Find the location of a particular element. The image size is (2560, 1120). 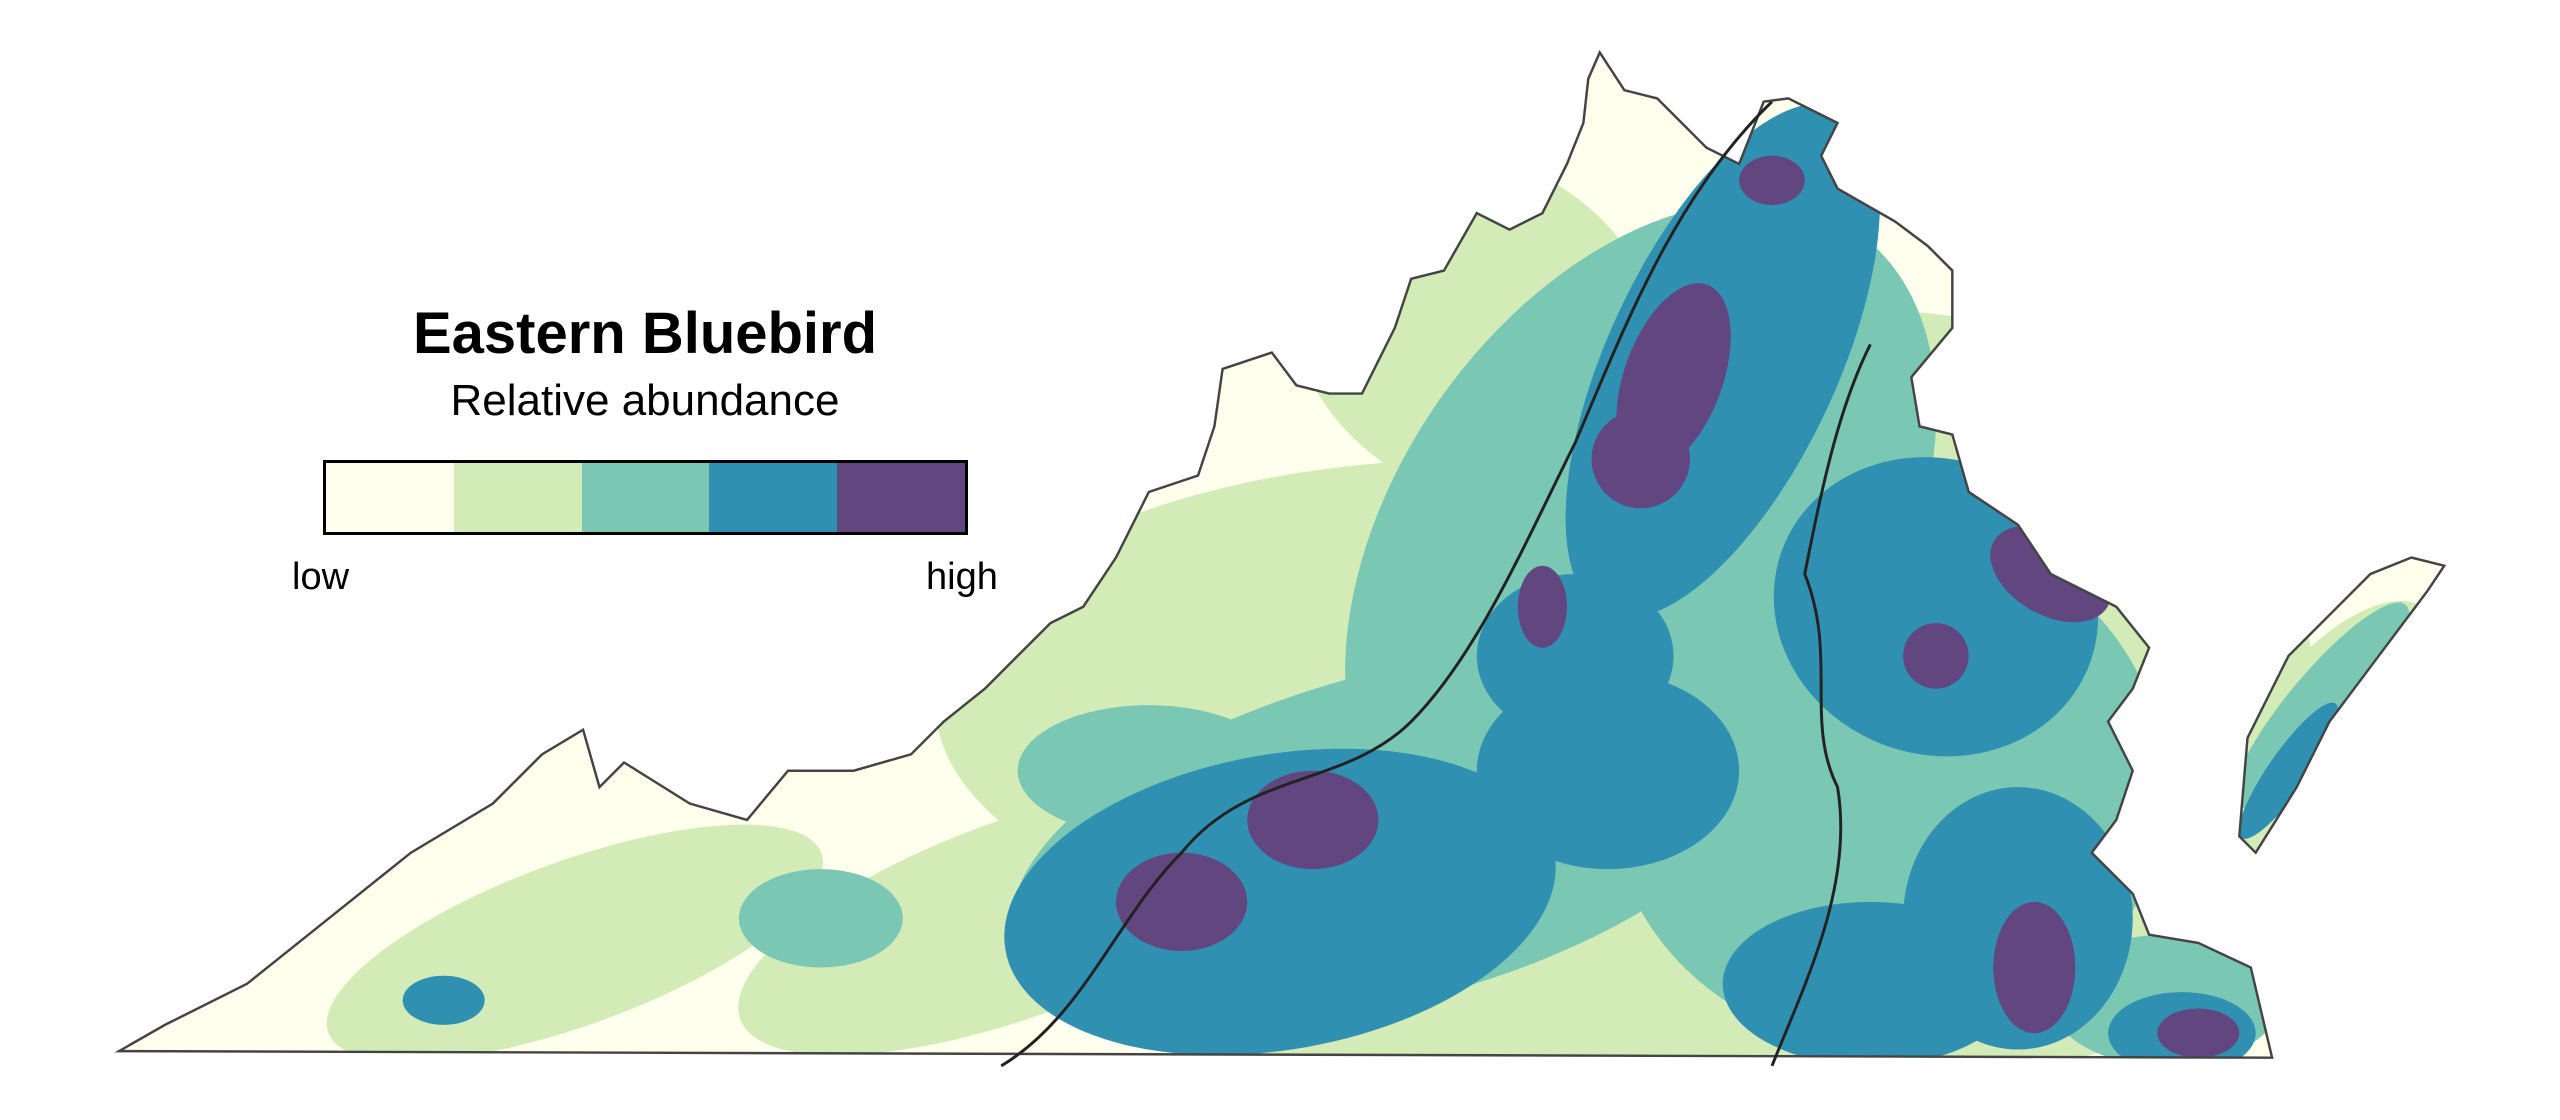

legend-high-label: high is located at coordinates (962, 577).